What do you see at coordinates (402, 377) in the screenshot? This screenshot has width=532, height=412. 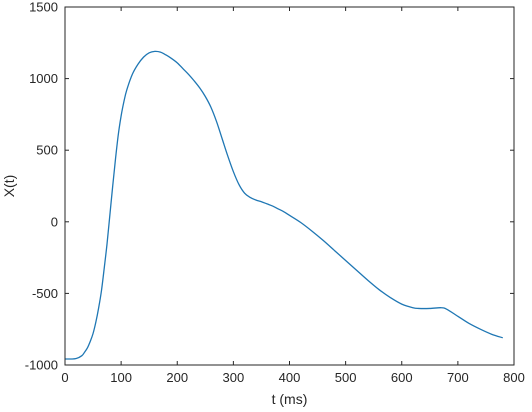 I see `x-tick-label: 600` at bounding box center [402, 377].